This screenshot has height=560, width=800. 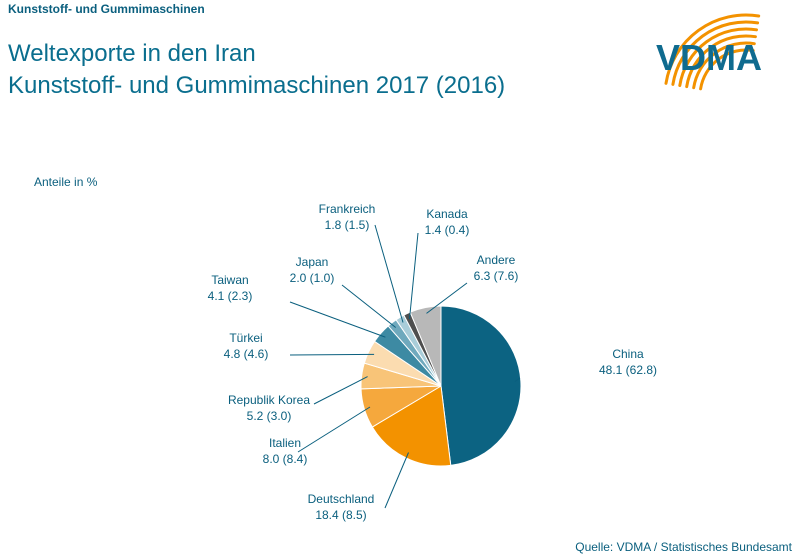 I want to click on logo-arcs-icon, so click(x=712, y=52).